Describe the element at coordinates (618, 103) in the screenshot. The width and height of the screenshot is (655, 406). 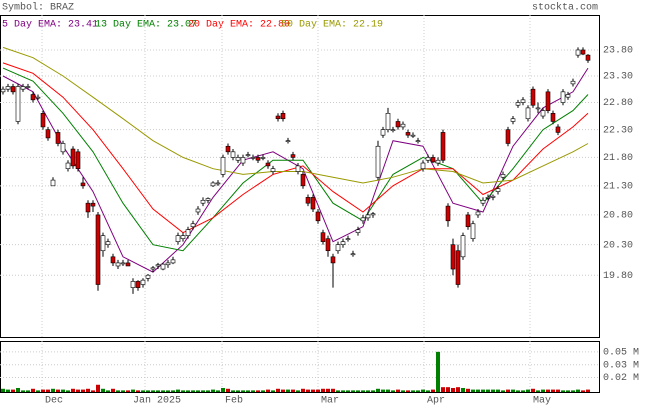
I see `y-tick-label: 22.80` at that location.